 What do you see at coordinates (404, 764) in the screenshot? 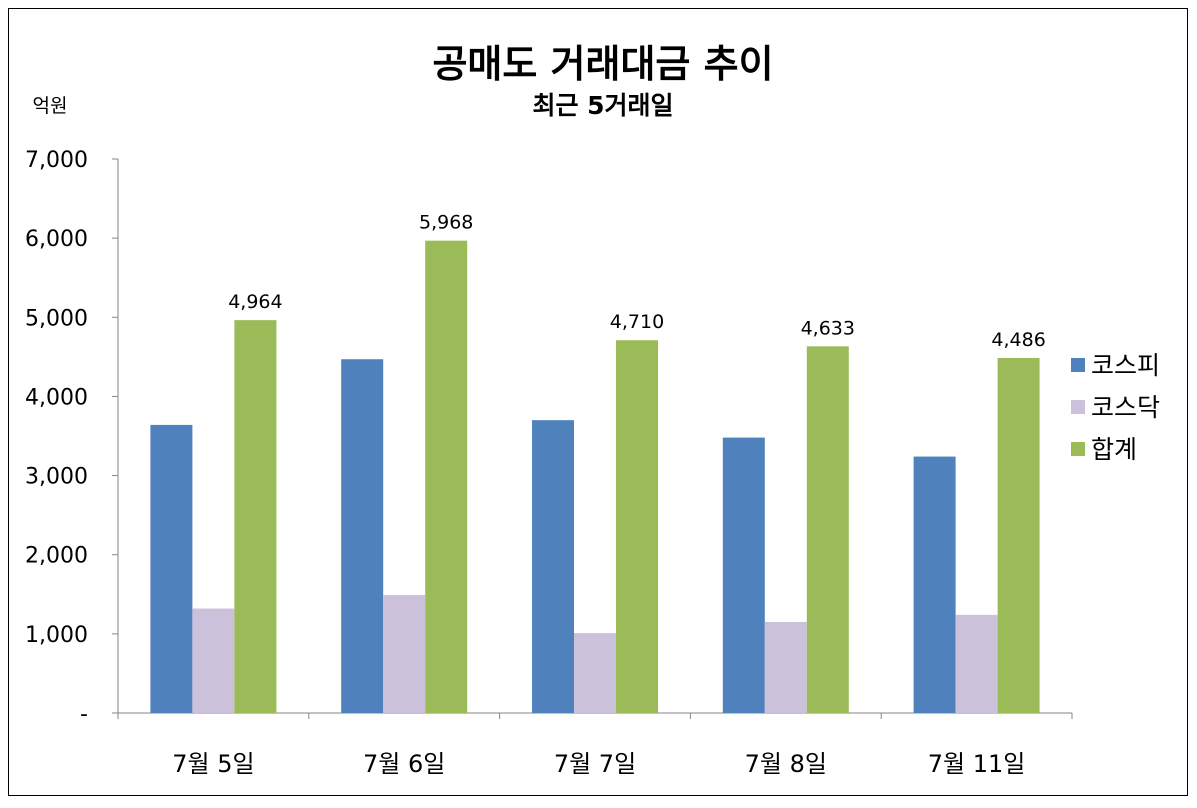
I see `x-tick-label: 7월 6일` at bounding box center [404, 764].